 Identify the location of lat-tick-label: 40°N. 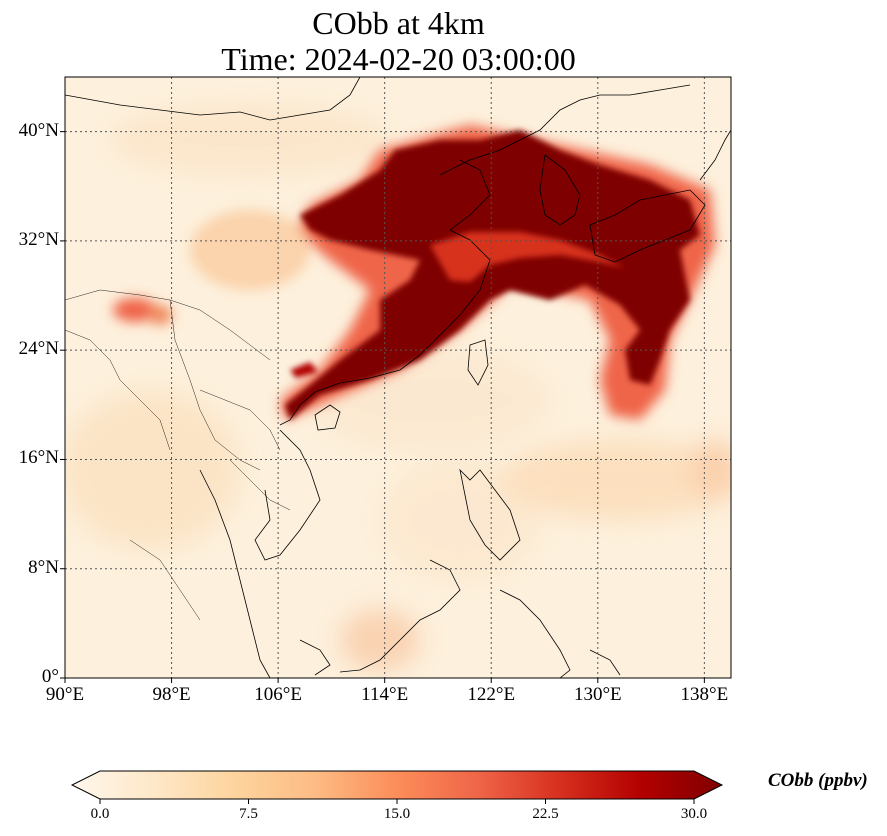
(38, 130).